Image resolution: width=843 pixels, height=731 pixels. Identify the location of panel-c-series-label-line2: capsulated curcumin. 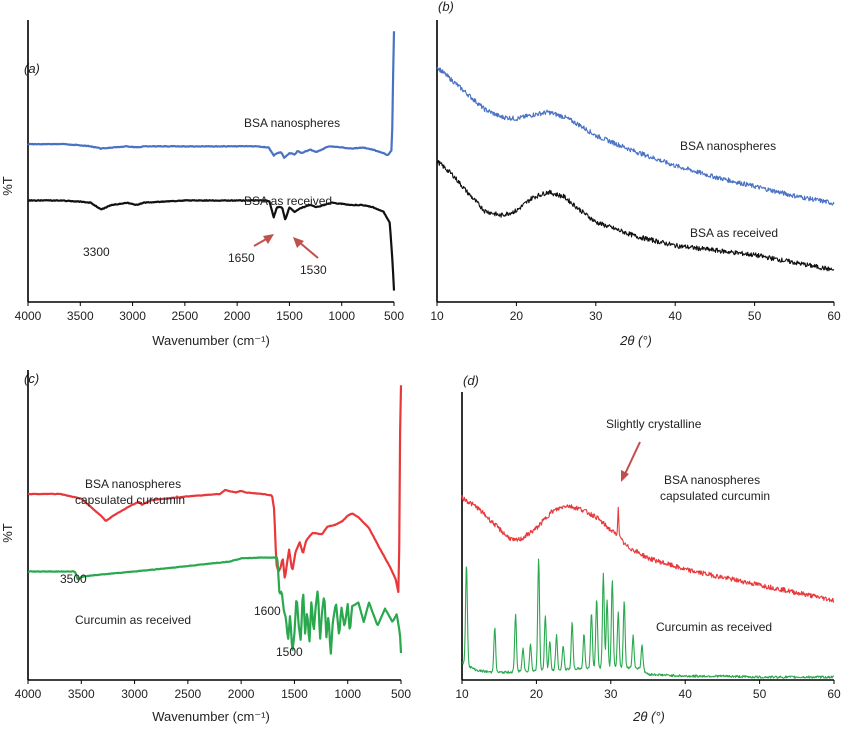
(130, 500).